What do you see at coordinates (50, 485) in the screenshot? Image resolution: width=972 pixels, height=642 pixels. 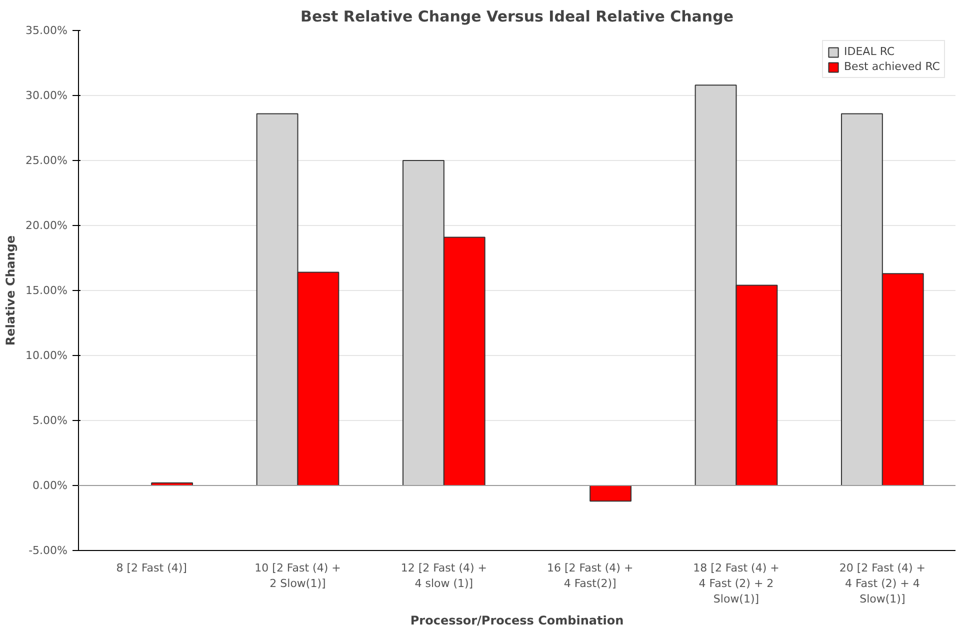 I see `y-tick-label: 0.00%` at bounding box center [50, 485].